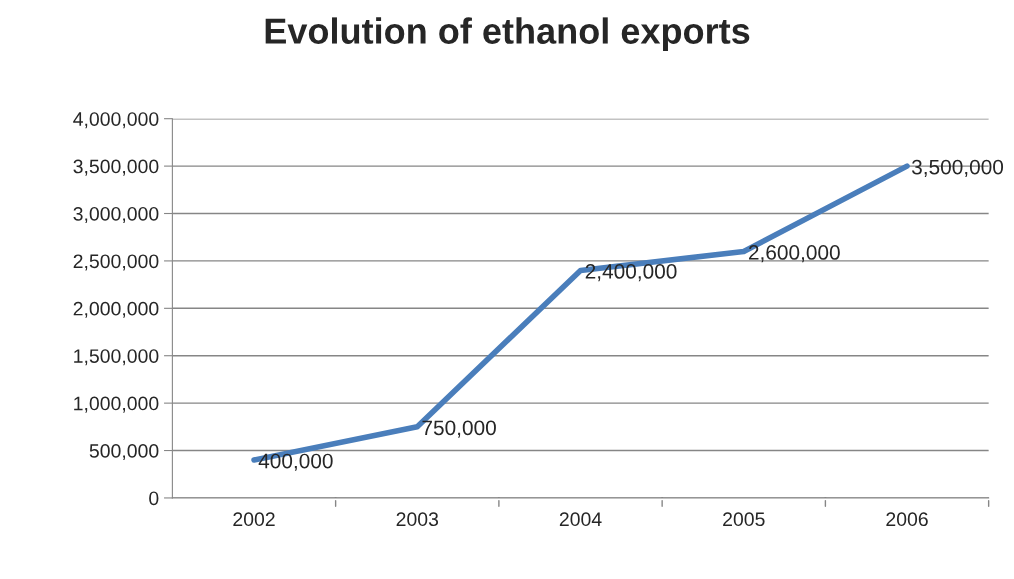 Image resolution: width=1014 pixels, height=579 pixels. Describe the element at coordinates (295, 462) in the screenshot. I see `data-label: 400,000` at that location.